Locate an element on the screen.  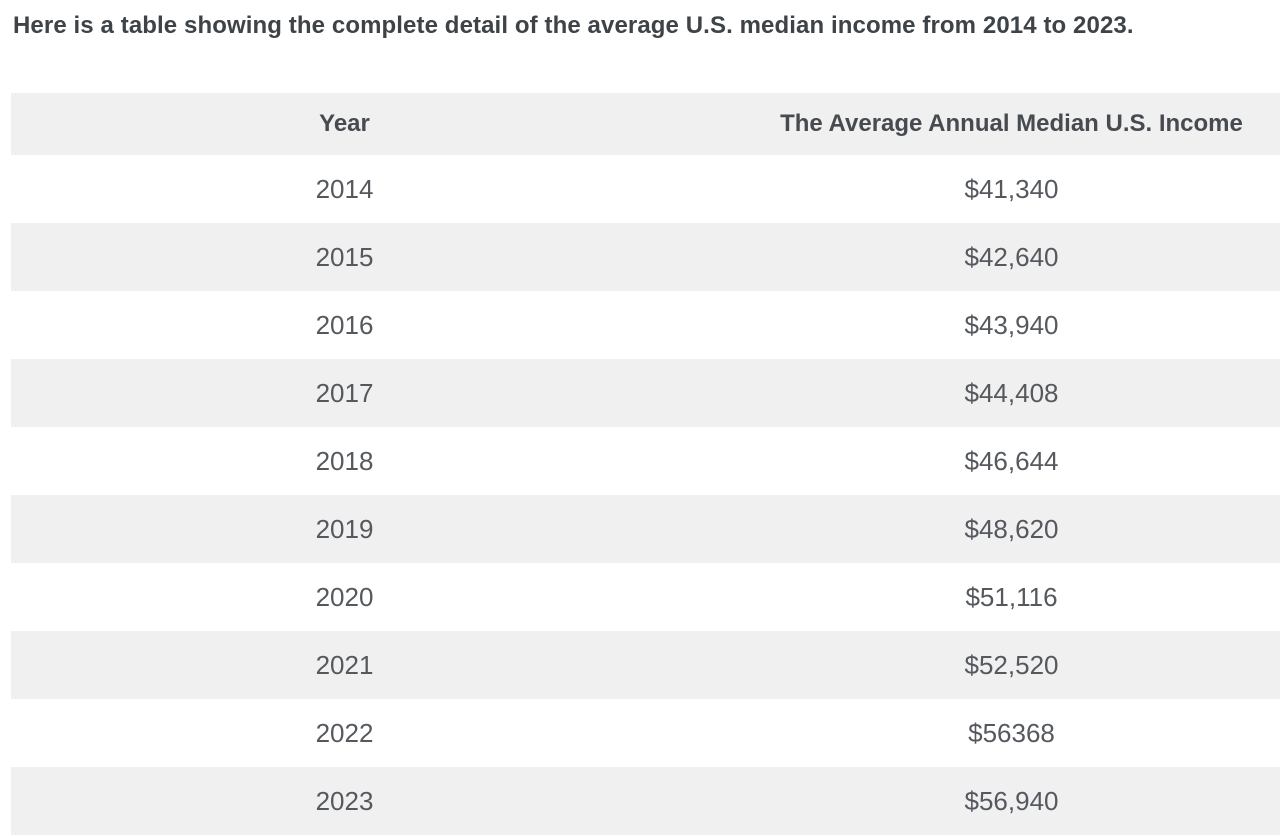
income-cell: $56368 is located at coordinates (1011, 732).